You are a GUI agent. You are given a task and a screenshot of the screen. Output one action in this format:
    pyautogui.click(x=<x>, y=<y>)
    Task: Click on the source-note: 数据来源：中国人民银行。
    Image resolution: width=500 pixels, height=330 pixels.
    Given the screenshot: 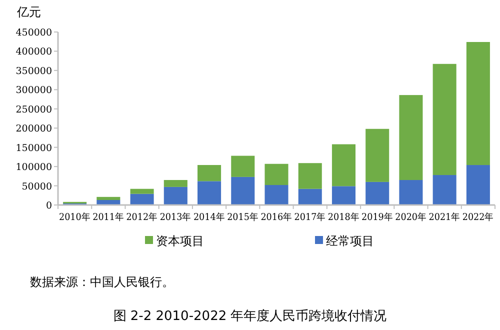 What is the action you would take?
    pyautogui.click(x=102, y=282)
    